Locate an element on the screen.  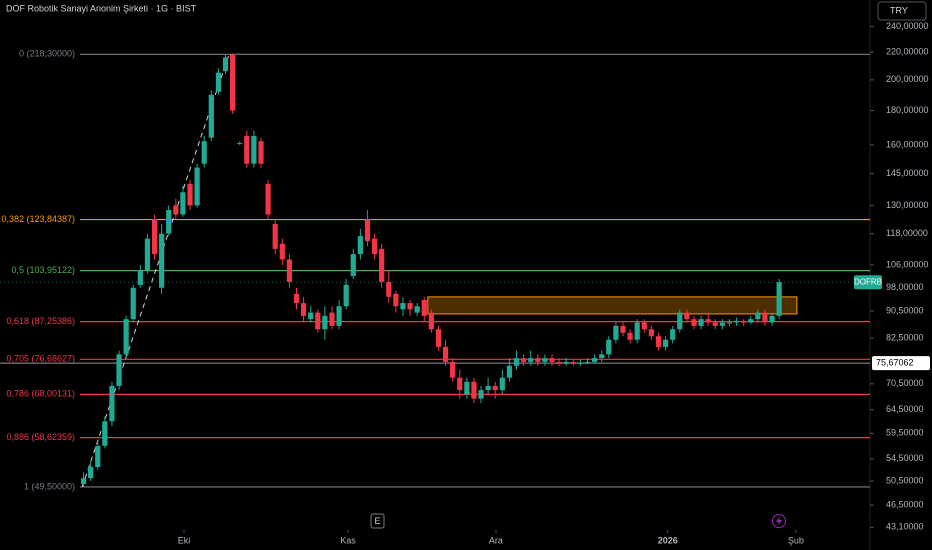
x-tick-label: Şub is located at coordinates (796, 540).